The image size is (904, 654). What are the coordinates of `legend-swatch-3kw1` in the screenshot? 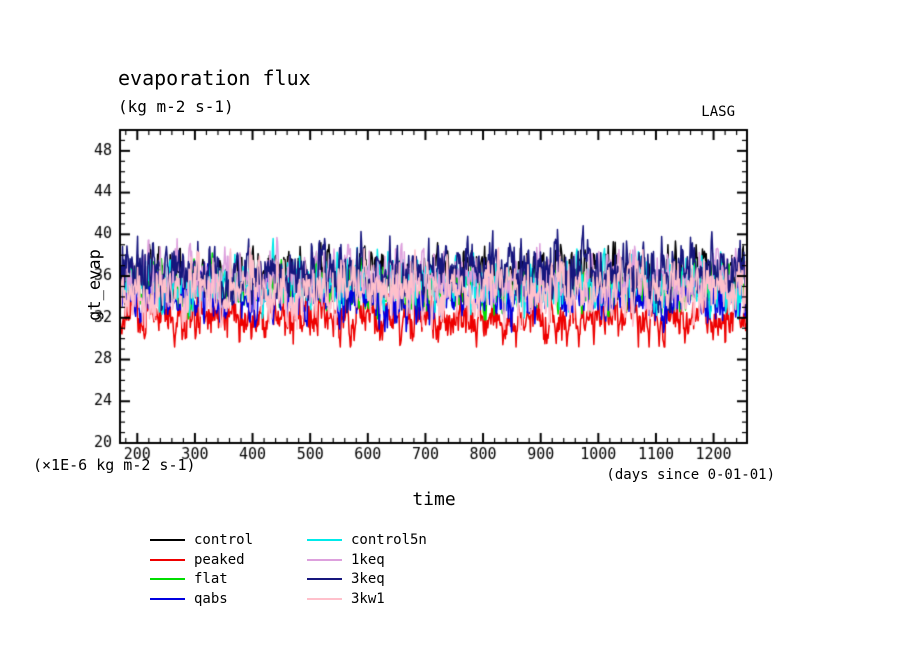 It's located at (324, 599).